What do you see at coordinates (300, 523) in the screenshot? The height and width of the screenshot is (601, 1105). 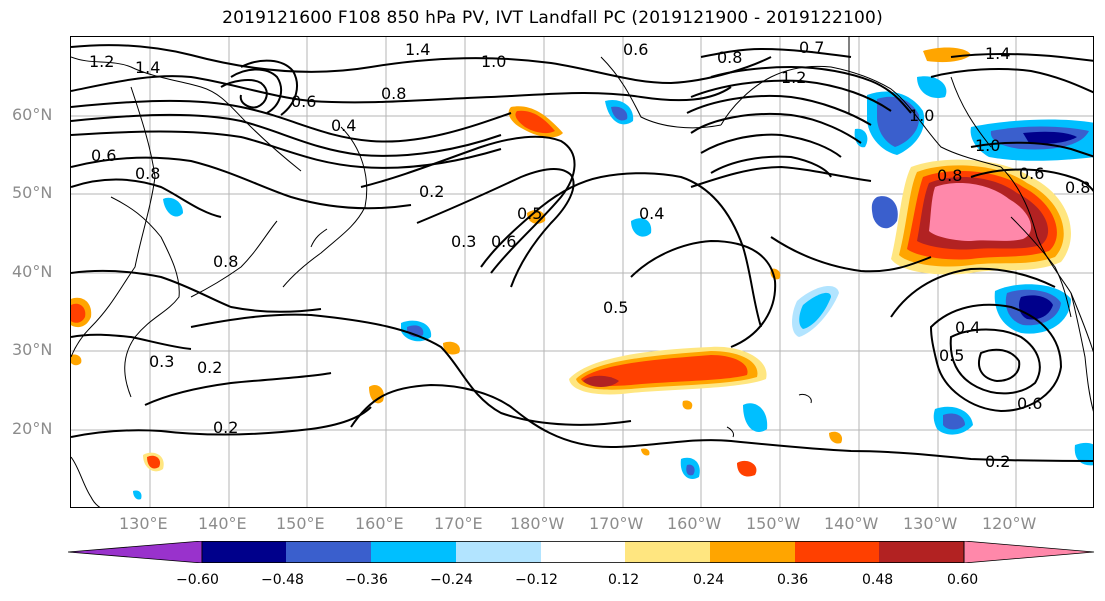 I see `lon-label: 150°E` at bounding box center [300, 523].